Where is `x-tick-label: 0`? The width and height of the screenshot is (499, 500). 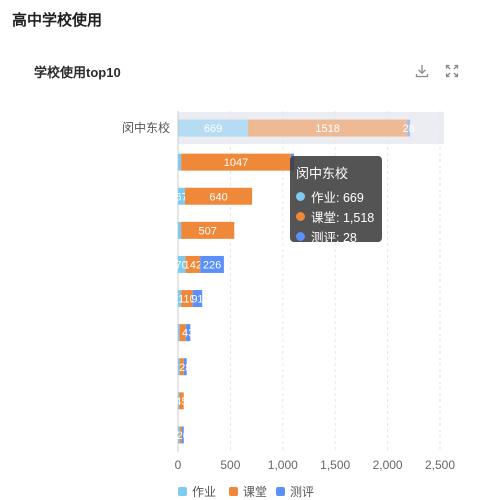 x-tick-label: 0 is located at coordinates (178, 465).